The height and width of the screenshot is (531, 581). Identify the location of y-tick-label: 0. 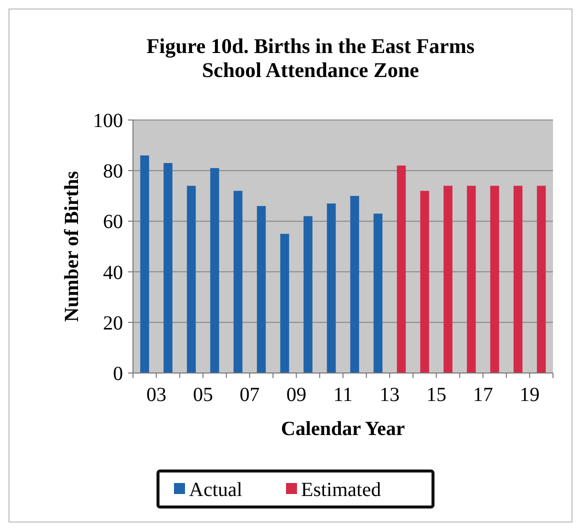
(118, 374).